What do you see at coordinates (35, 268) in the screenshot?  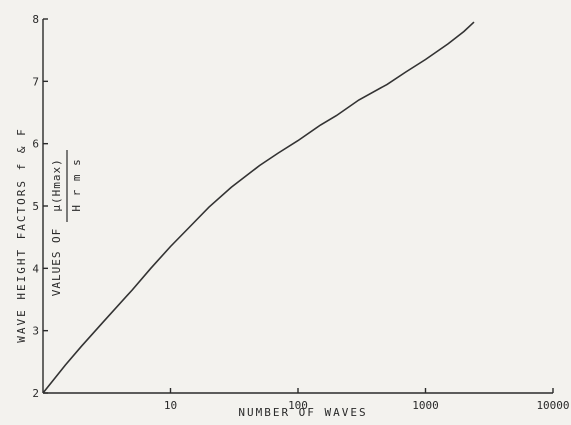 I see `y-tick-label: 4` at bounding box center [35, 268].